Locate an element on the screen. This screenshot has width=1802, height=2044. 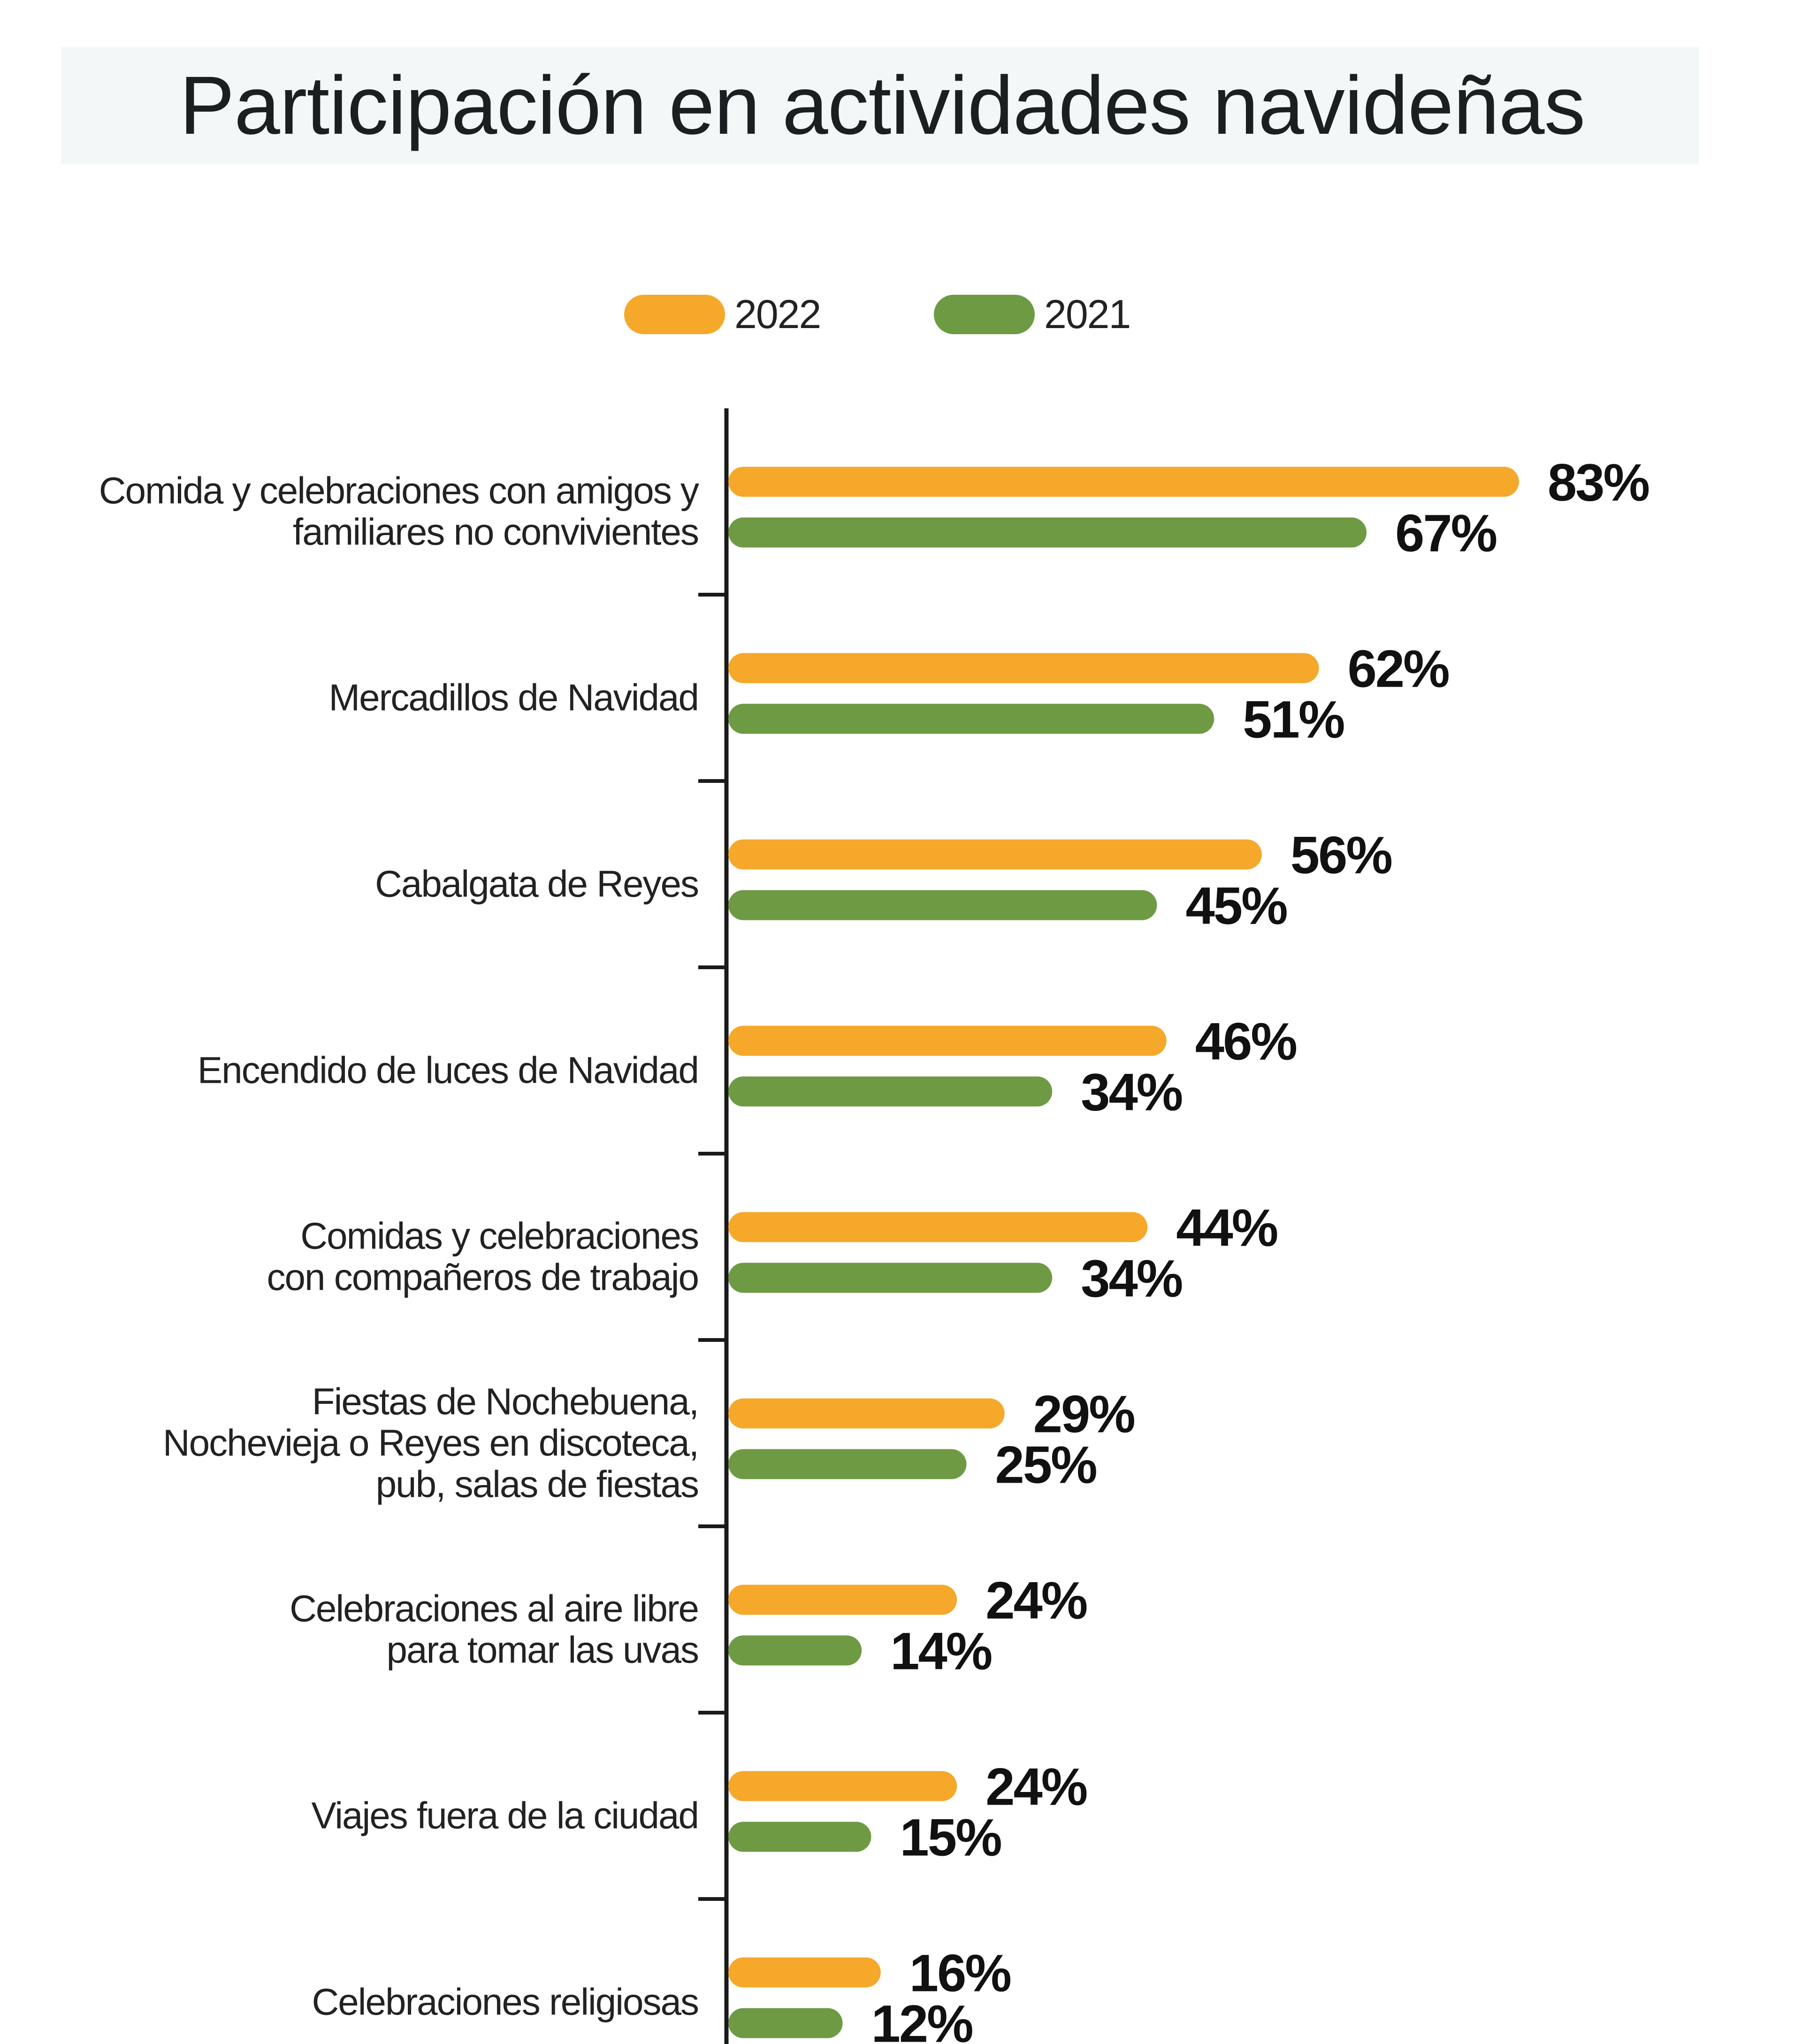
value-label-2021: 15% is located at coordinates (951, 1837).